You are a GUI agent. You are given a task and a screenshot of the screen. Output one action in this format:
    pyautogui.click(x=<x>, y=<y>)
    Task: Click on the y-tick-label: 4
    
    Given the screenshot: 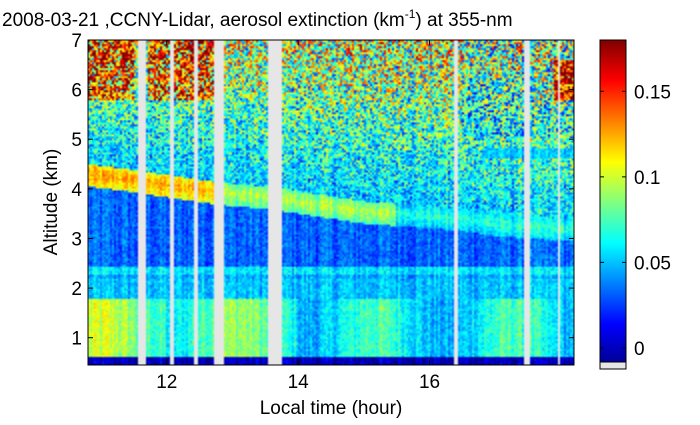 What is the action you would take?
    pyautogui.click(x=76, y=190)
    